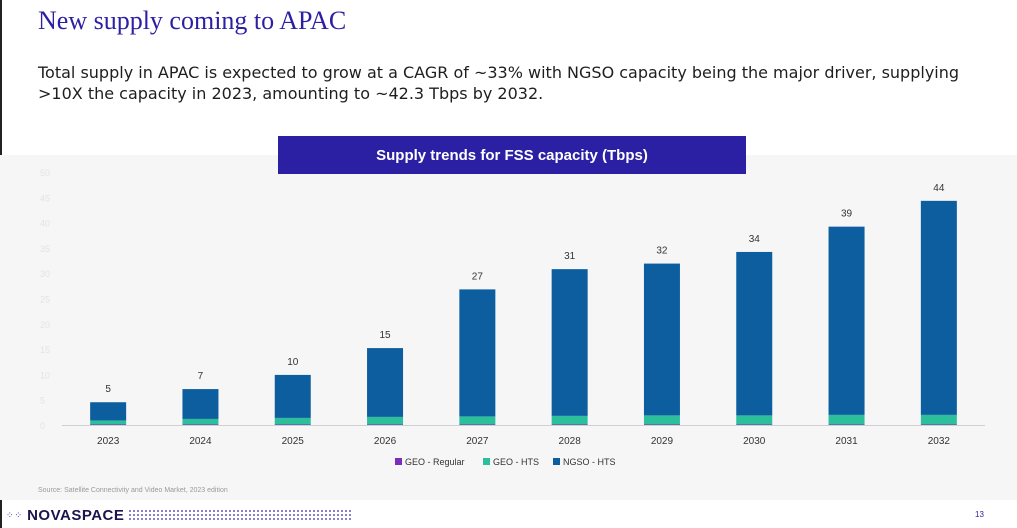 Image resolution: width=1017 pixels, height=528 pixels. Describe the element at coordinates (385, 441) in the screenshot. I see `x-tick-label-2026: 2026` at that location.